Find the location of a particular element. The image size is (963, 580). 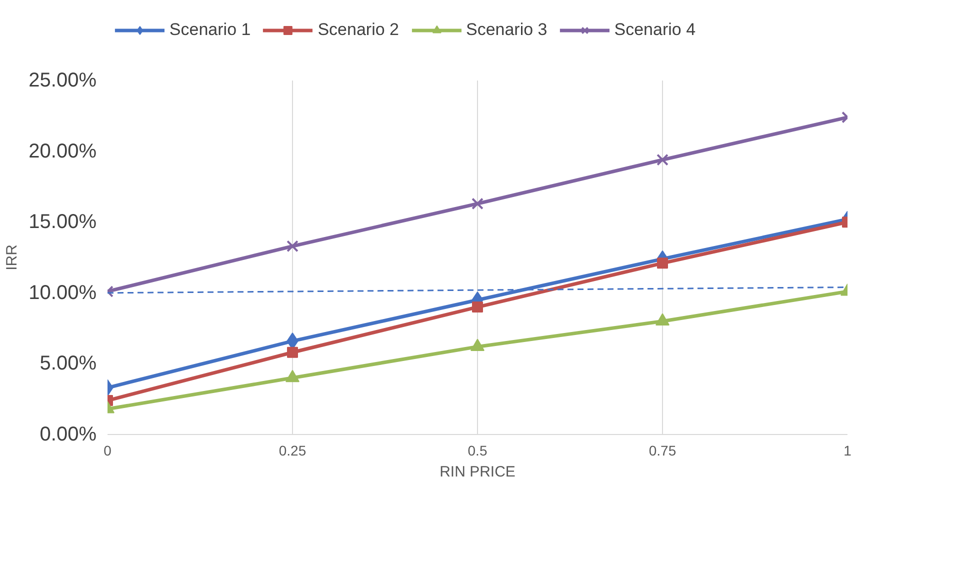

y-tick-label: 15.00% is located at coordinates (62, 222).